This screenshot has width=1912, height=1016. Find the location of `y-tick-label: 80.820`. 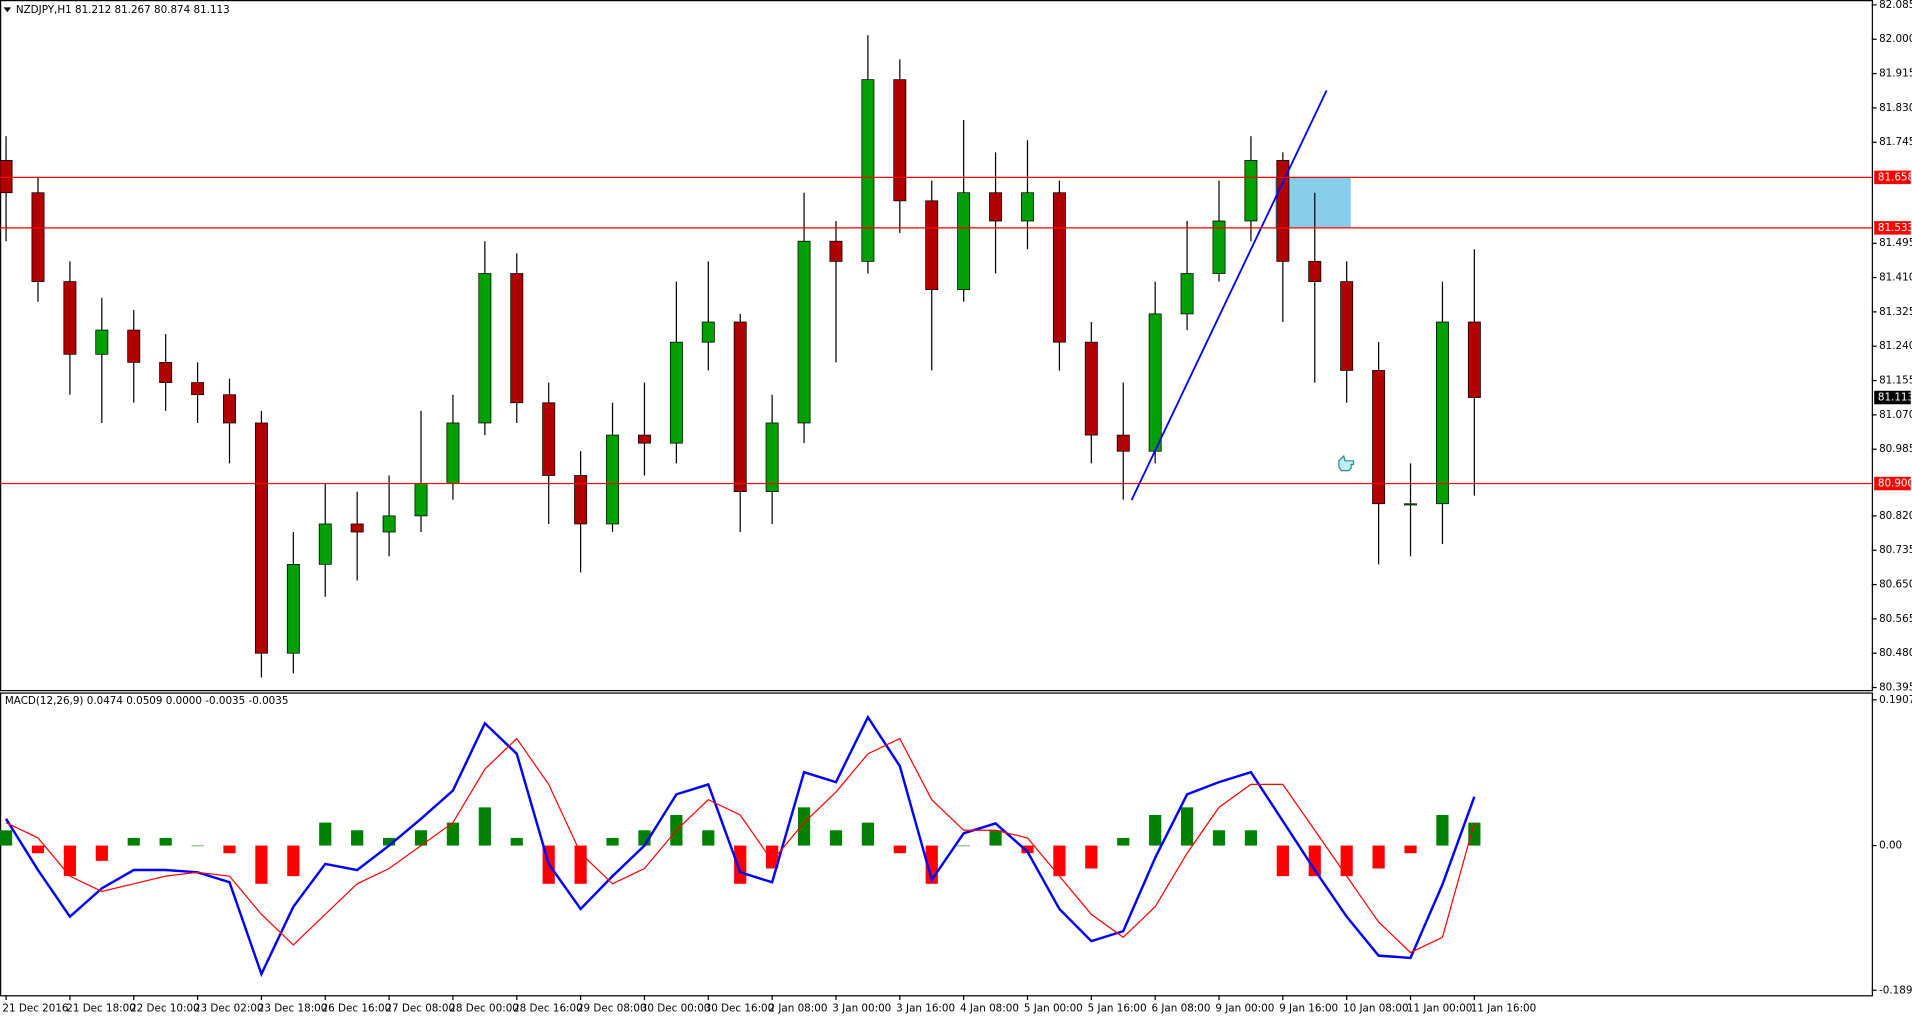

y-tick-label: 80.820 is located at coordinates (1895, 516).